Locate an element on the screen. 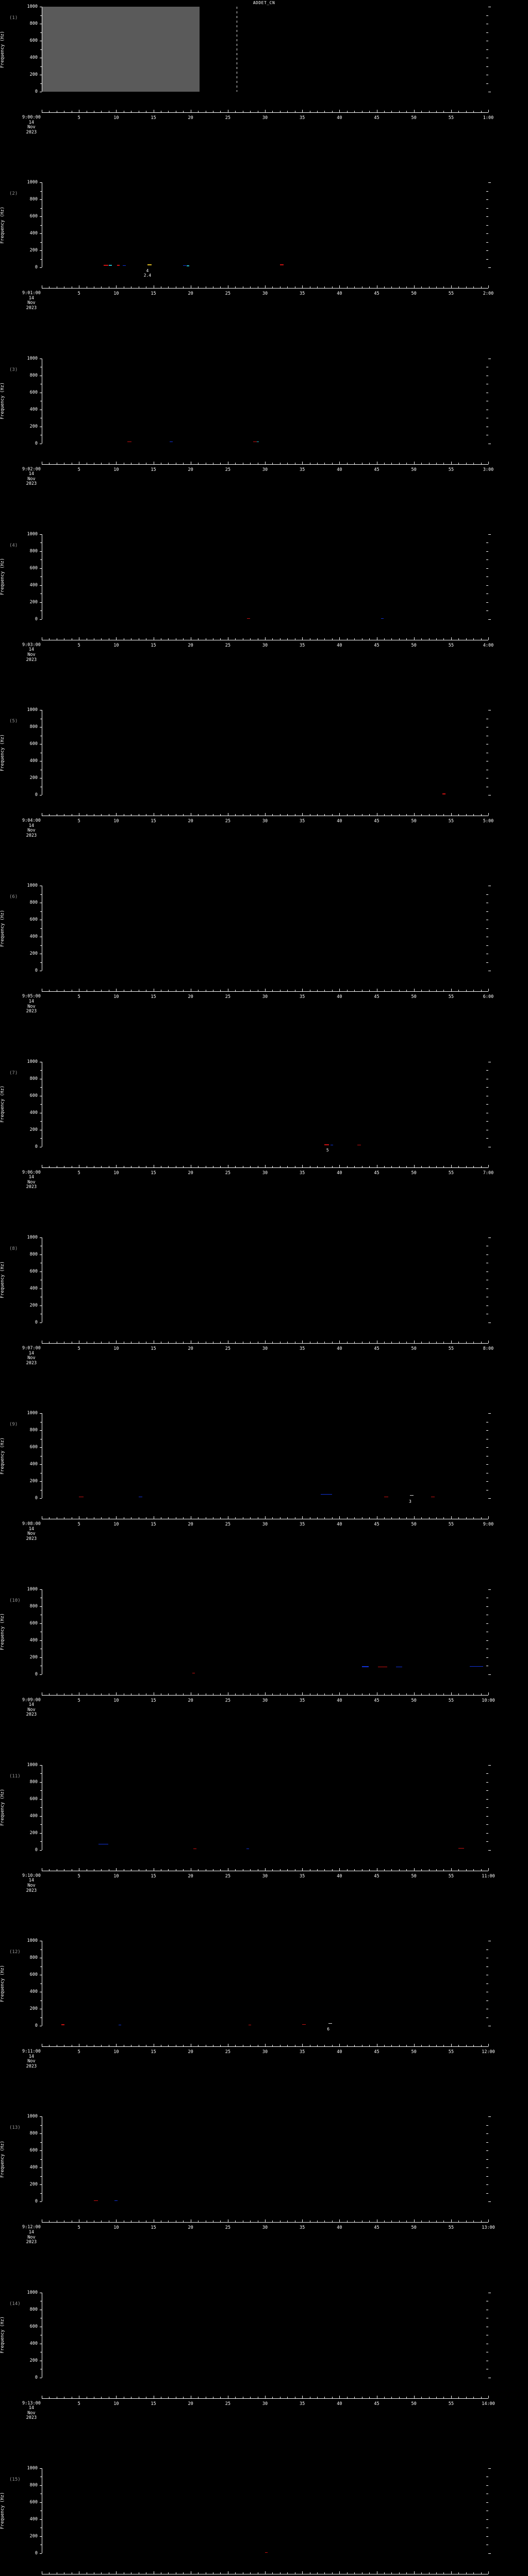 The height and width of the screenshot is (2576, 528). y-axis-label: Frequency (Hz) is located at coordinates (3, 2158).